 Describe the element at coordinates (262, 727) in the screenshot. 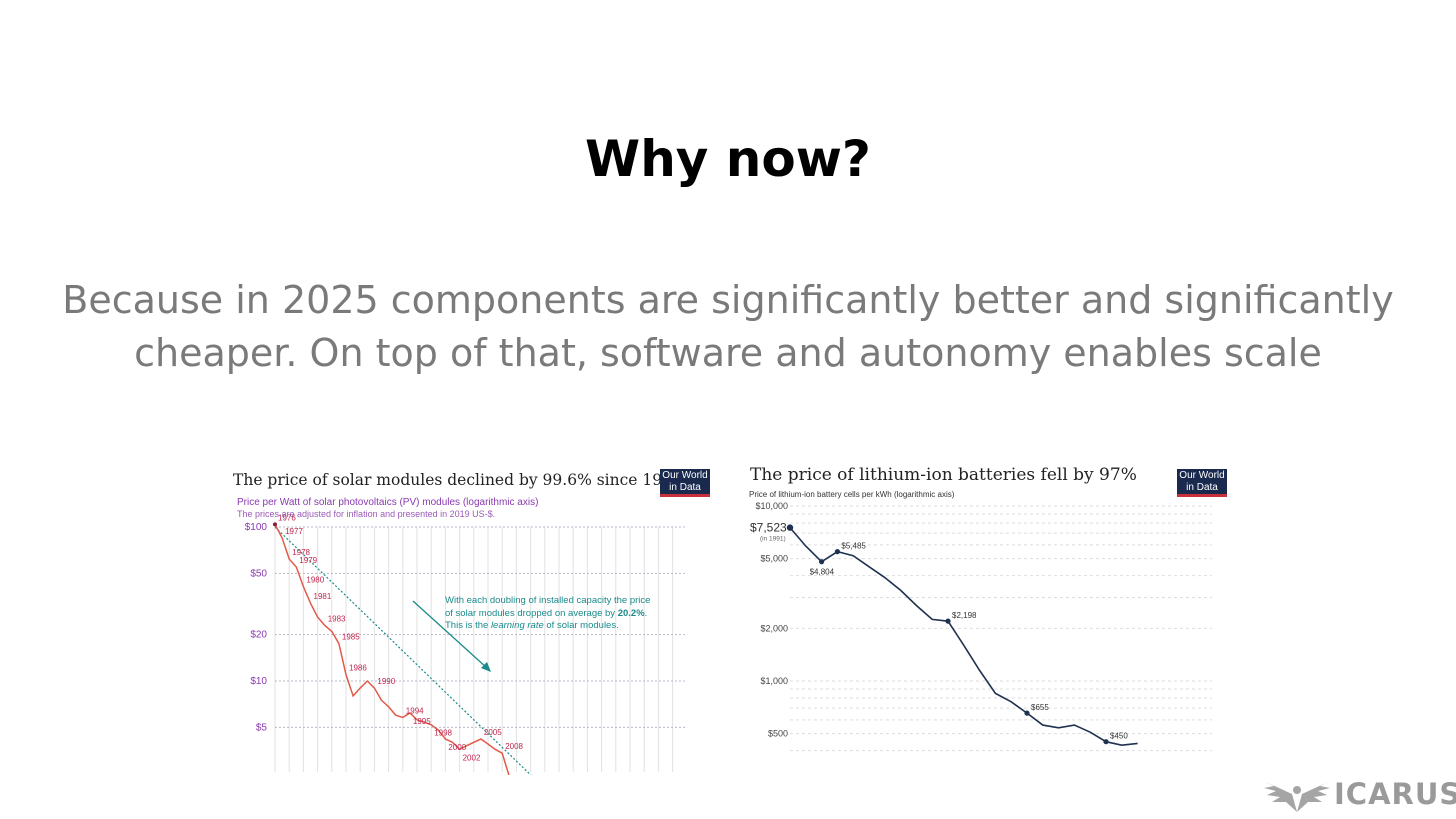

I see `y-tick-label: $5` at that location.